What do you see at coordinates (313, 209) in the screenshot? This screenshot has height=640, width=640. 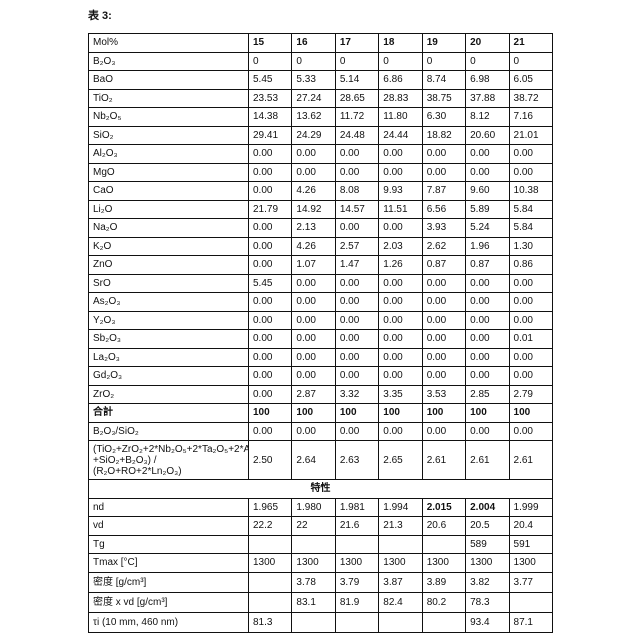 I see `value-cell: 14.92` at bounding box center [313, 209].